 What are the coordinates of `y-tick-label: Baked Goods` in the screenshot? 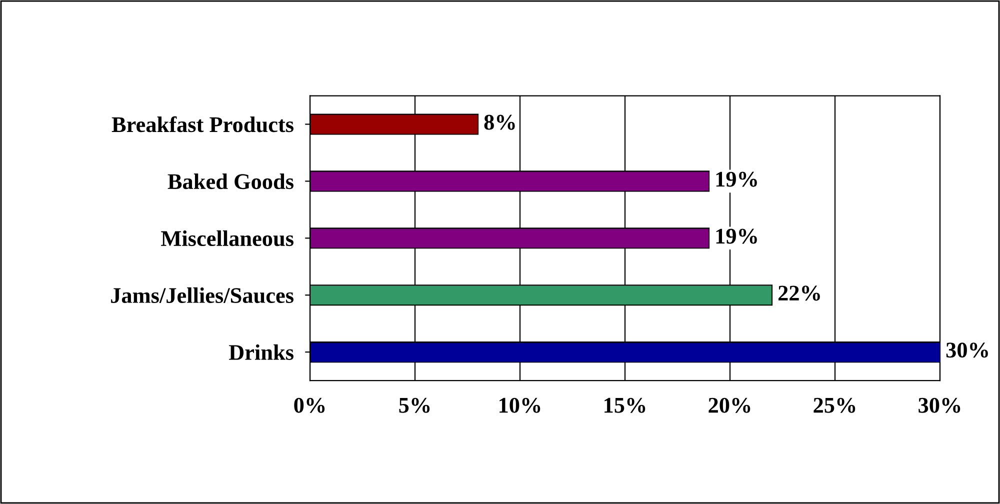 It's located at (231, 181).